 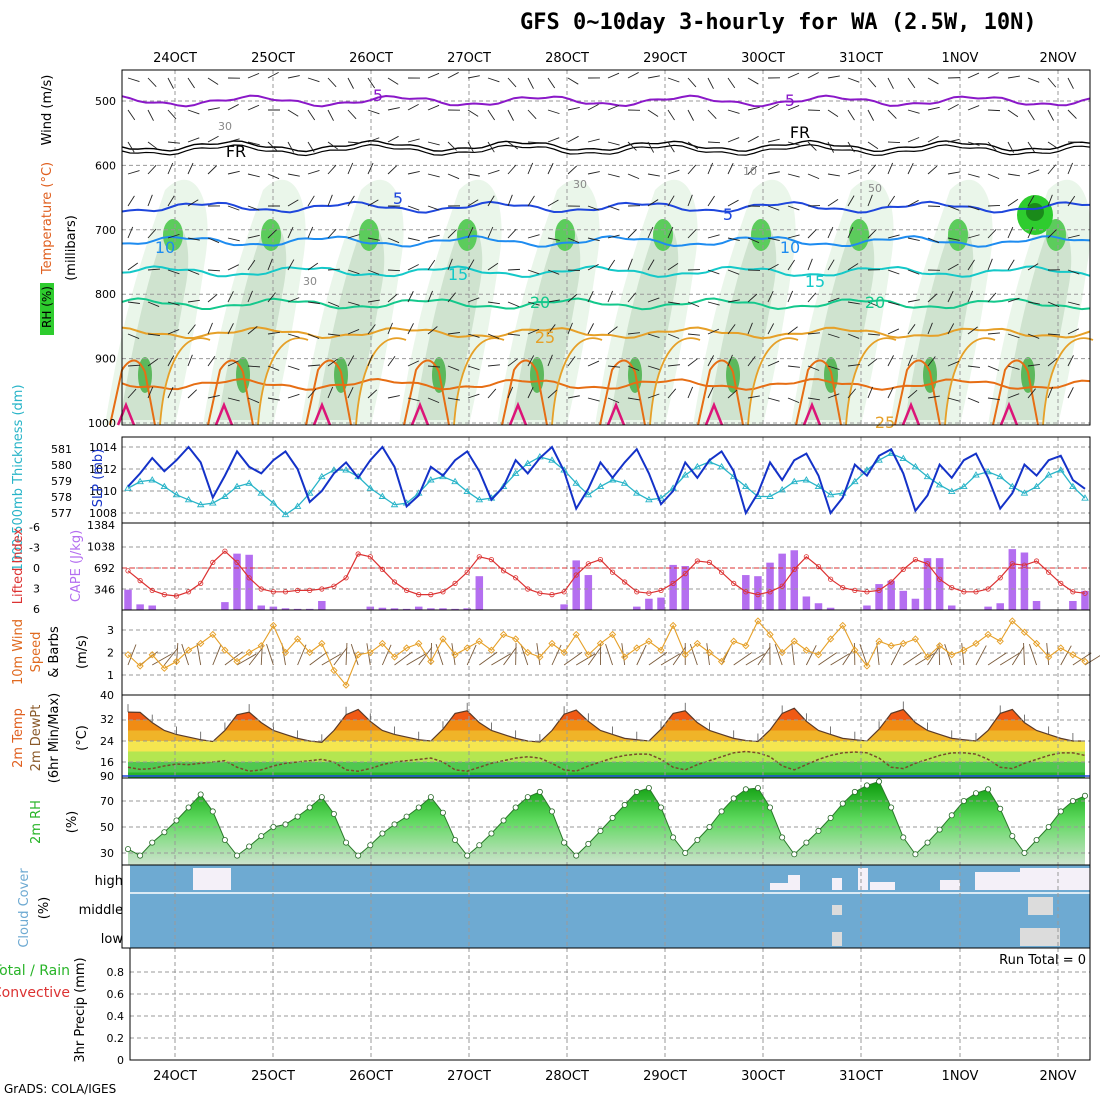 What do you see at coordinates (606, 566) in the screenshot?
I see `panel-frame` at bounding box center [606, 566].